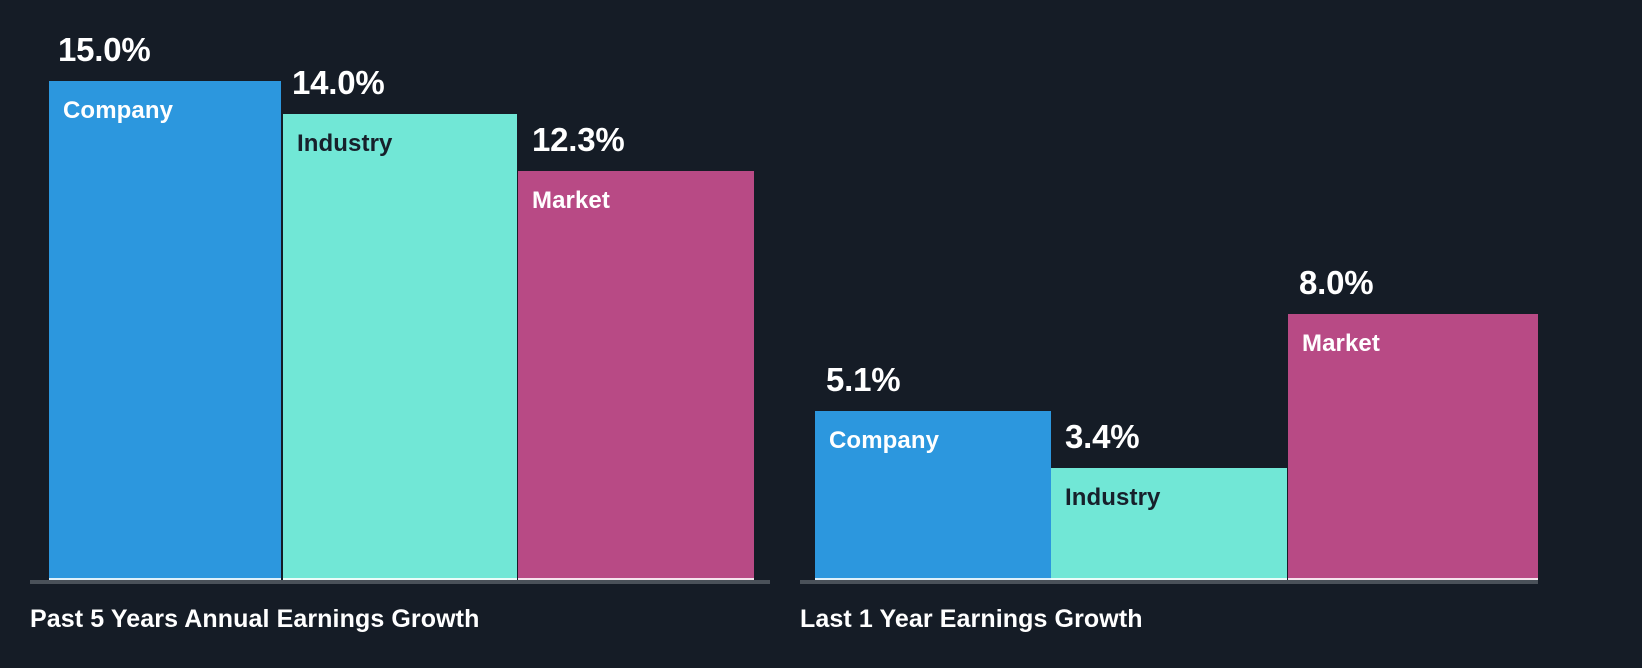  I want to click on value-label-market-past-5-years: 12.3%, so click(578, 139).